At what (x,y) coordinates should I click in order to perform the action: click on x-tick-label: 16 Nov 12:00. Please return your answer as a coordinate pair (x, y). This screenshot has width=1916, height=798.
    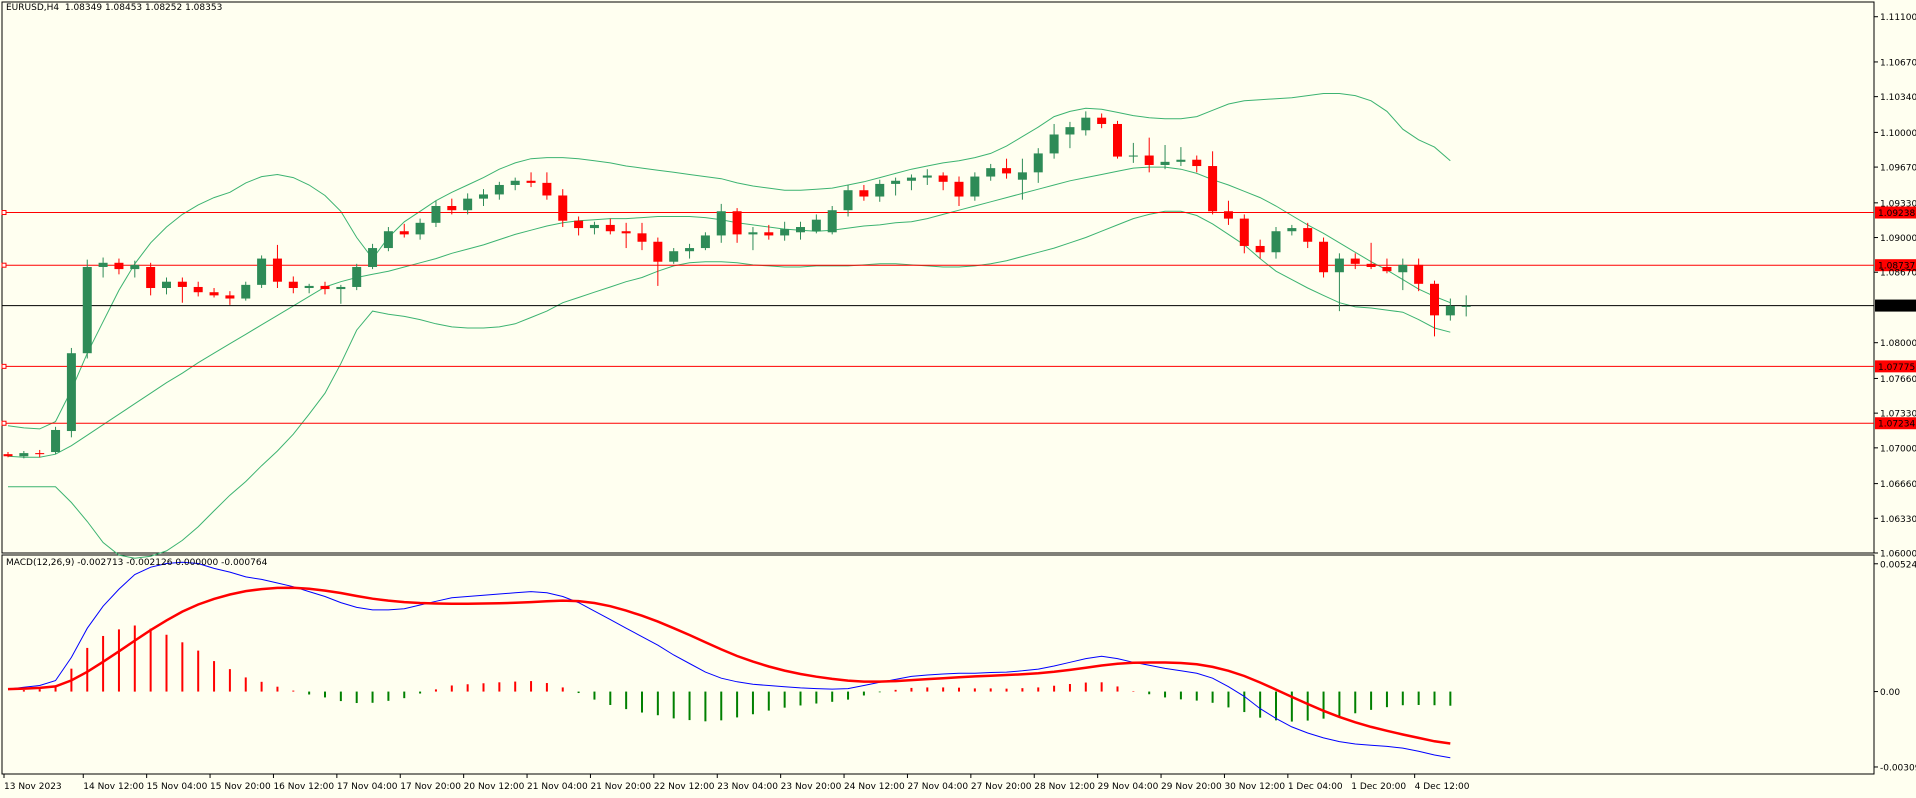
    Looking at the image, I should click on (303, 787).